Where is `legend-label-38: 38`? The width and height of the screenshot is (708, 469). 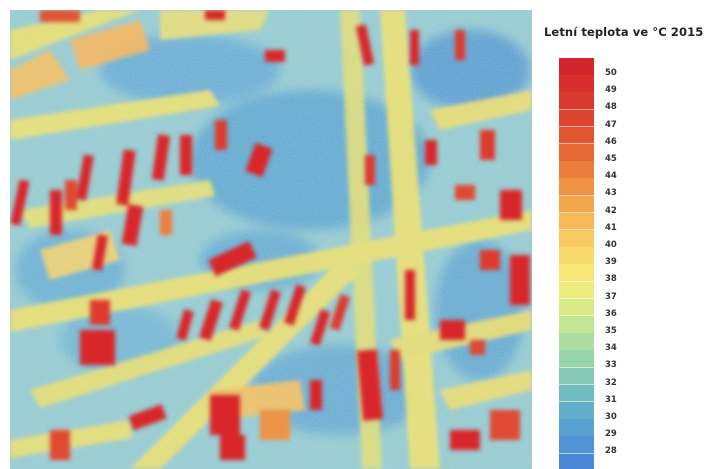 legend-label-38: 38 is located at coordinates (611, 279).